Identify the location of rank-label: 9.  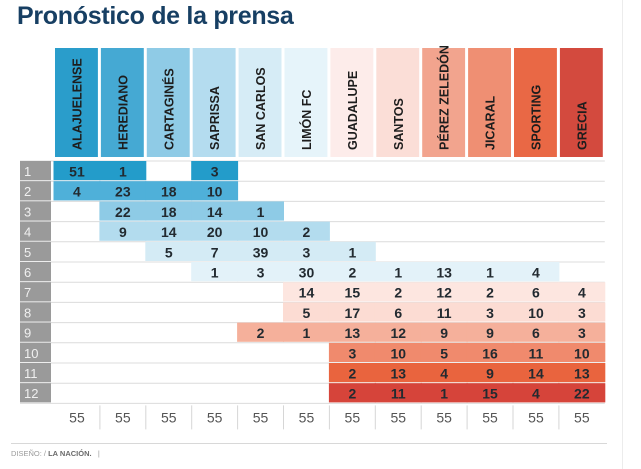
(27, 333).